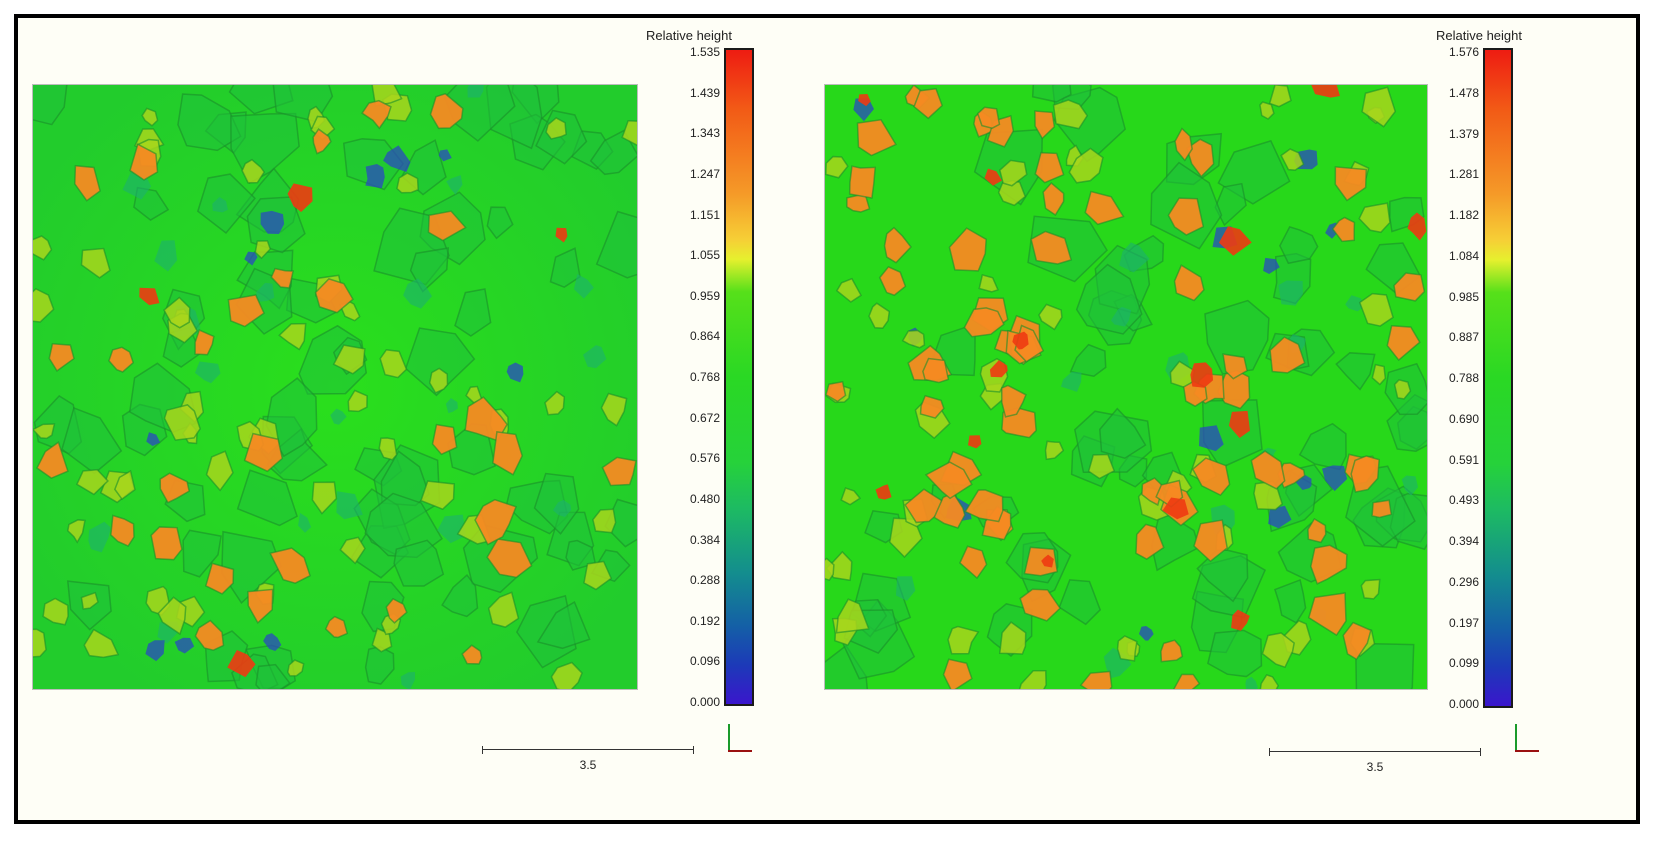 The height and width of the screenshot is (848, 1660). I want to click on colorbar-tick-label: 1.343, so click(704, 133).